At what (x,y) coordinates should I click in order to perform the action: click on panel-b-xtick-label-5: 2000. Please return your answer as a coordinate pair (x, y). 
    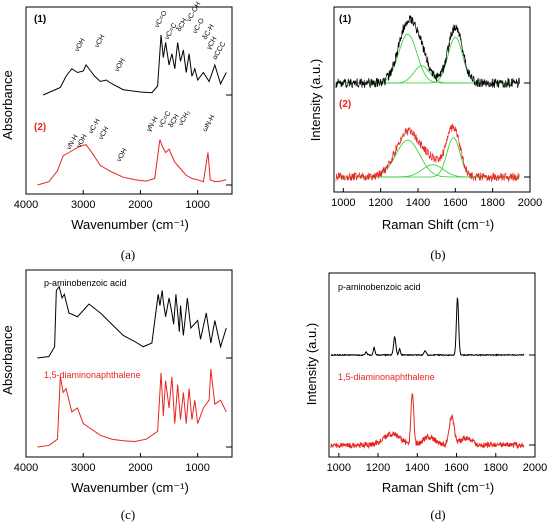
    Looking at the image, I should click on (530, 203).